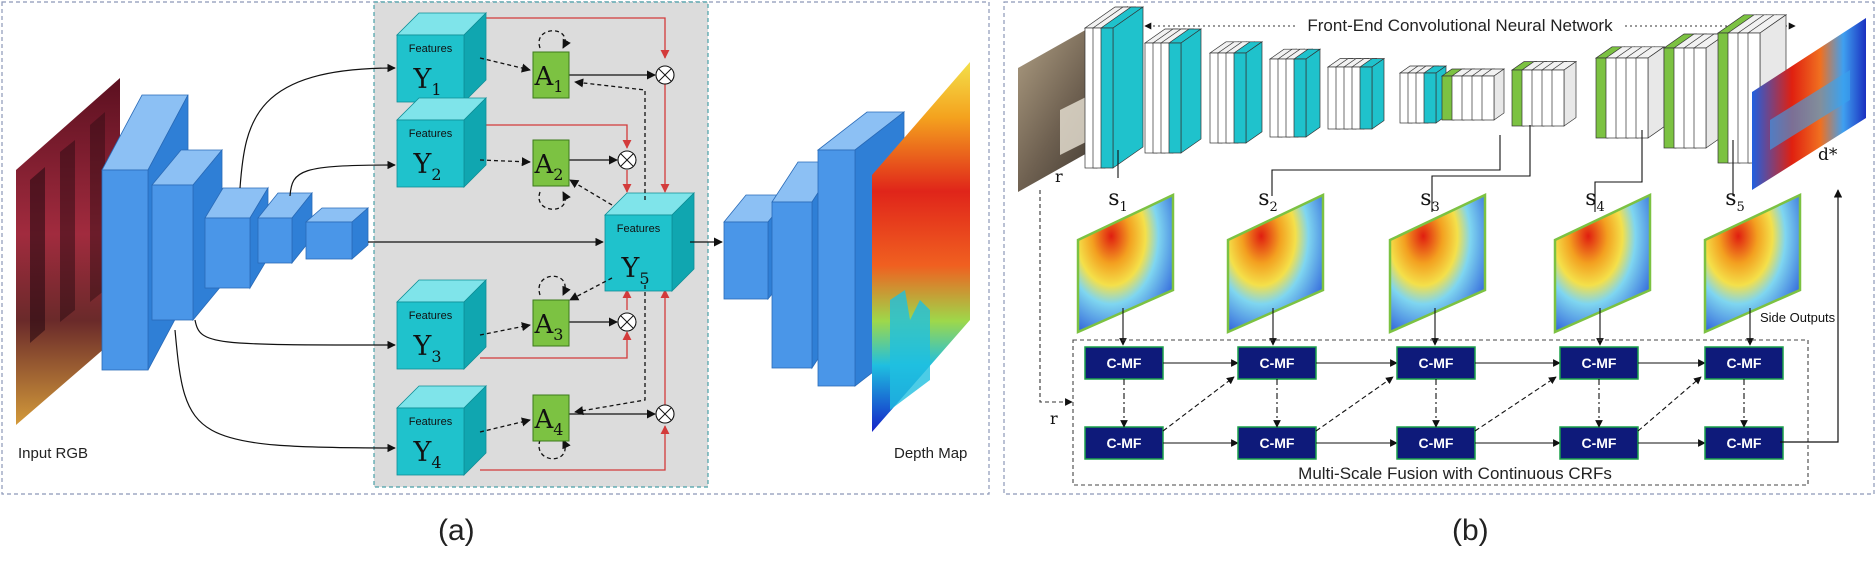  I want to click on cmf-block-top-1: C-MF, so click(1124, 363).